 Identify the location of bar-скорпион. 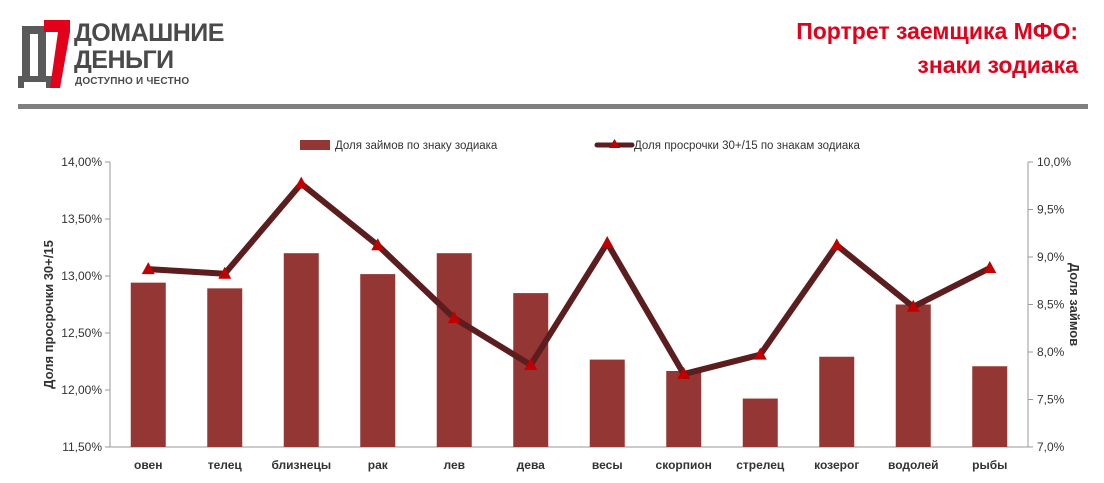
(684, 409).